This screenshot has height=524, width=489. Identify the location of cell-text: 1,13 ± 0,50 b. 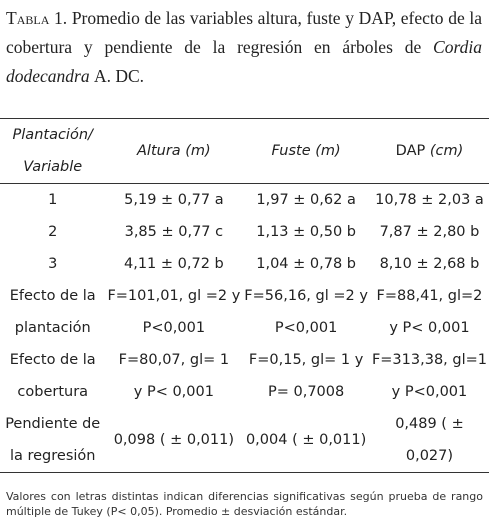
(306, 232).